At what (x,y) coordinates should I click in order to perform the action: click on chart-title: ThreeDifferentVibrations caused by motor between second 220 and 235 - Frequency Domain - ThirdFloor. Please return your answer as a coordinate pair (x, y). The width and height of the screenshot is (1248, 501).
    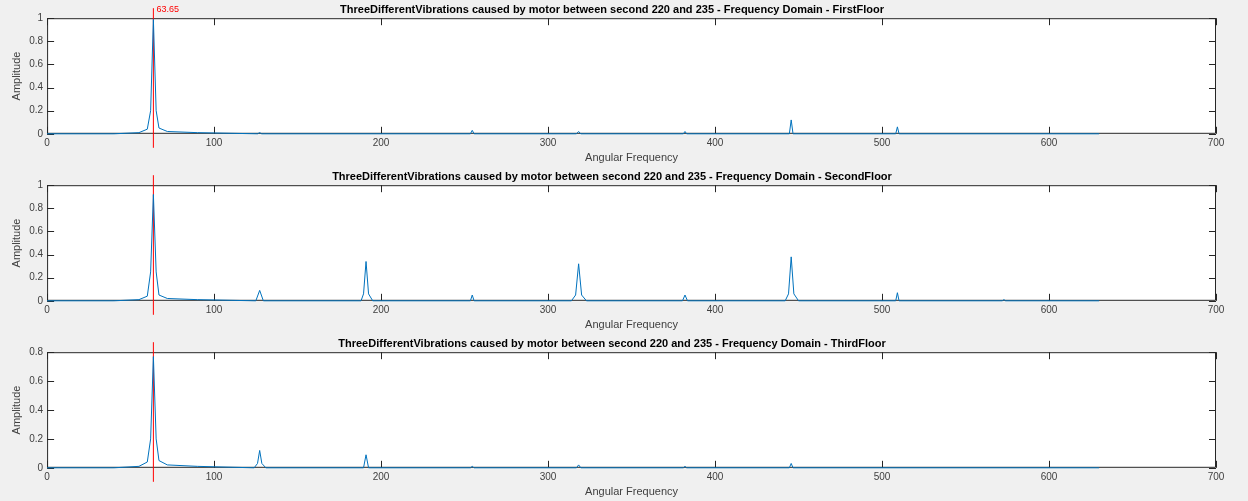
    Looking at the image, I should click on (612, 342).